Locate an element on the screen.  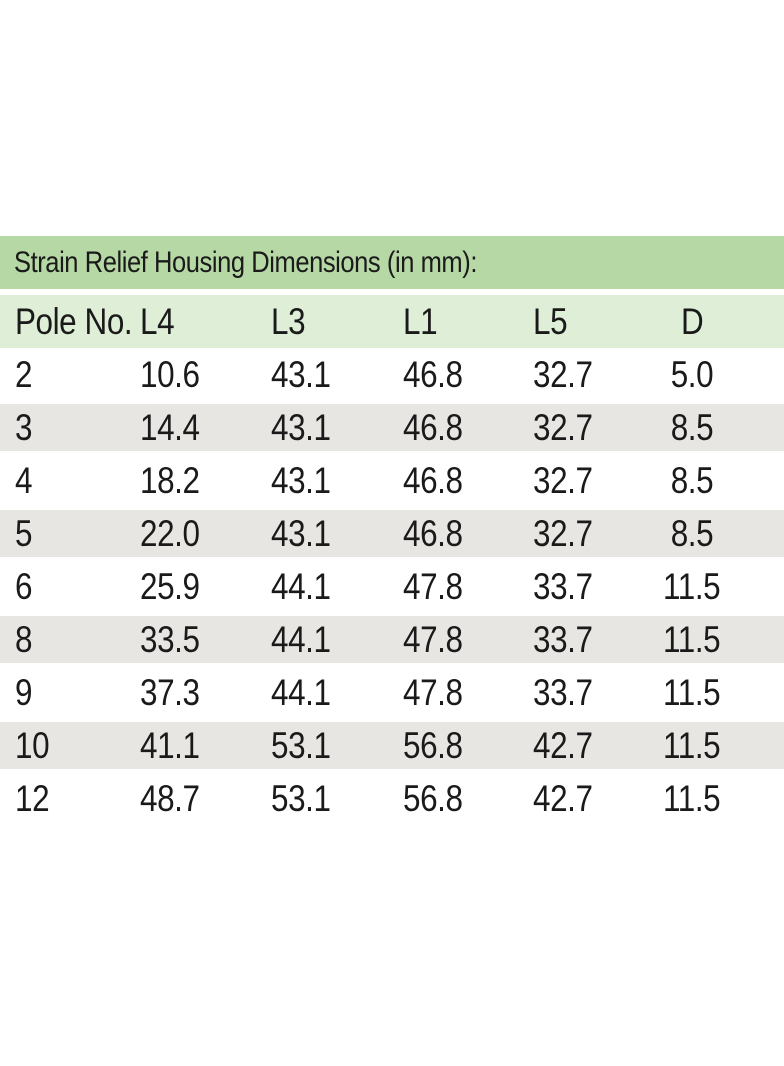
cell-value: 3 is located at coordinates (24, 427).